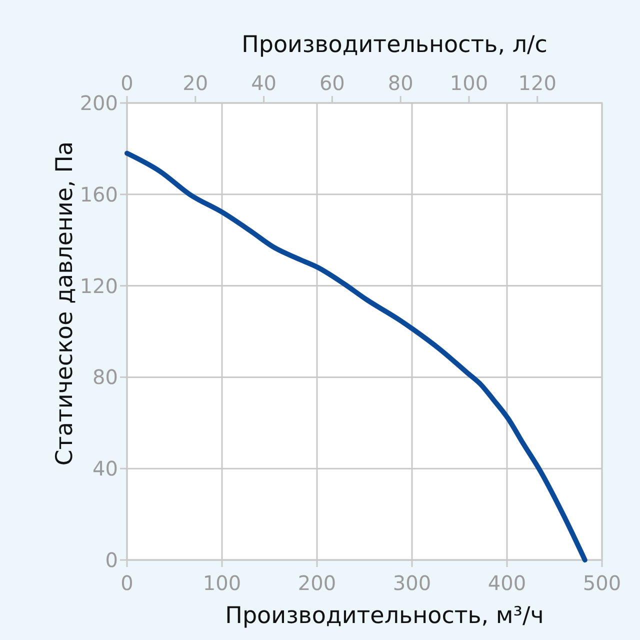 The height and width of the screenshot is (640, 640). What do you see at coordinates (127, 83) in the screenshot?
I see `x2-tick-label: 0` at bounding box center [127, 83].